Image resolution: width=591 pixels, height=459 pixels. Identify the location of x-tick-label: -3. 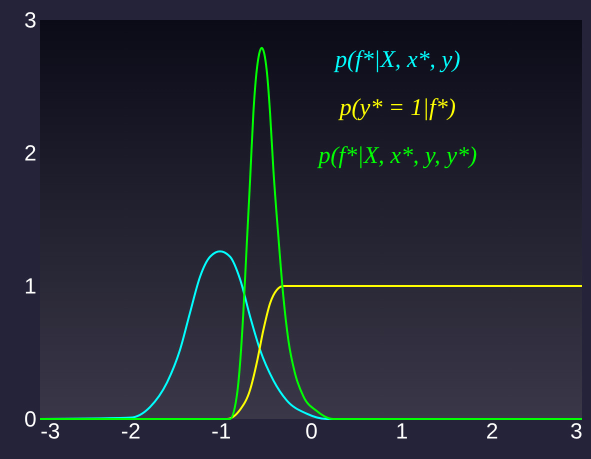
(50, 431).